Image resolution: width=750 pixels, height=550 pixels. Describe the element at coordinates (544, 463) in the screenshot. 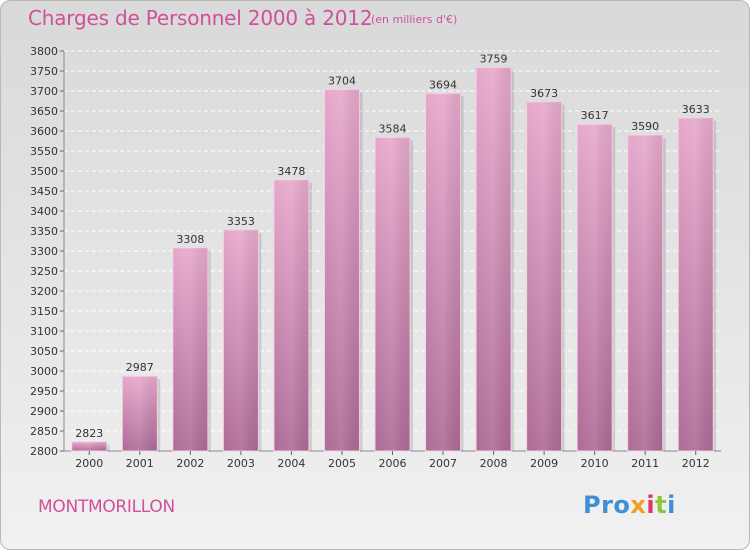

I see `x-tick-label-2009: 2009` at that location.